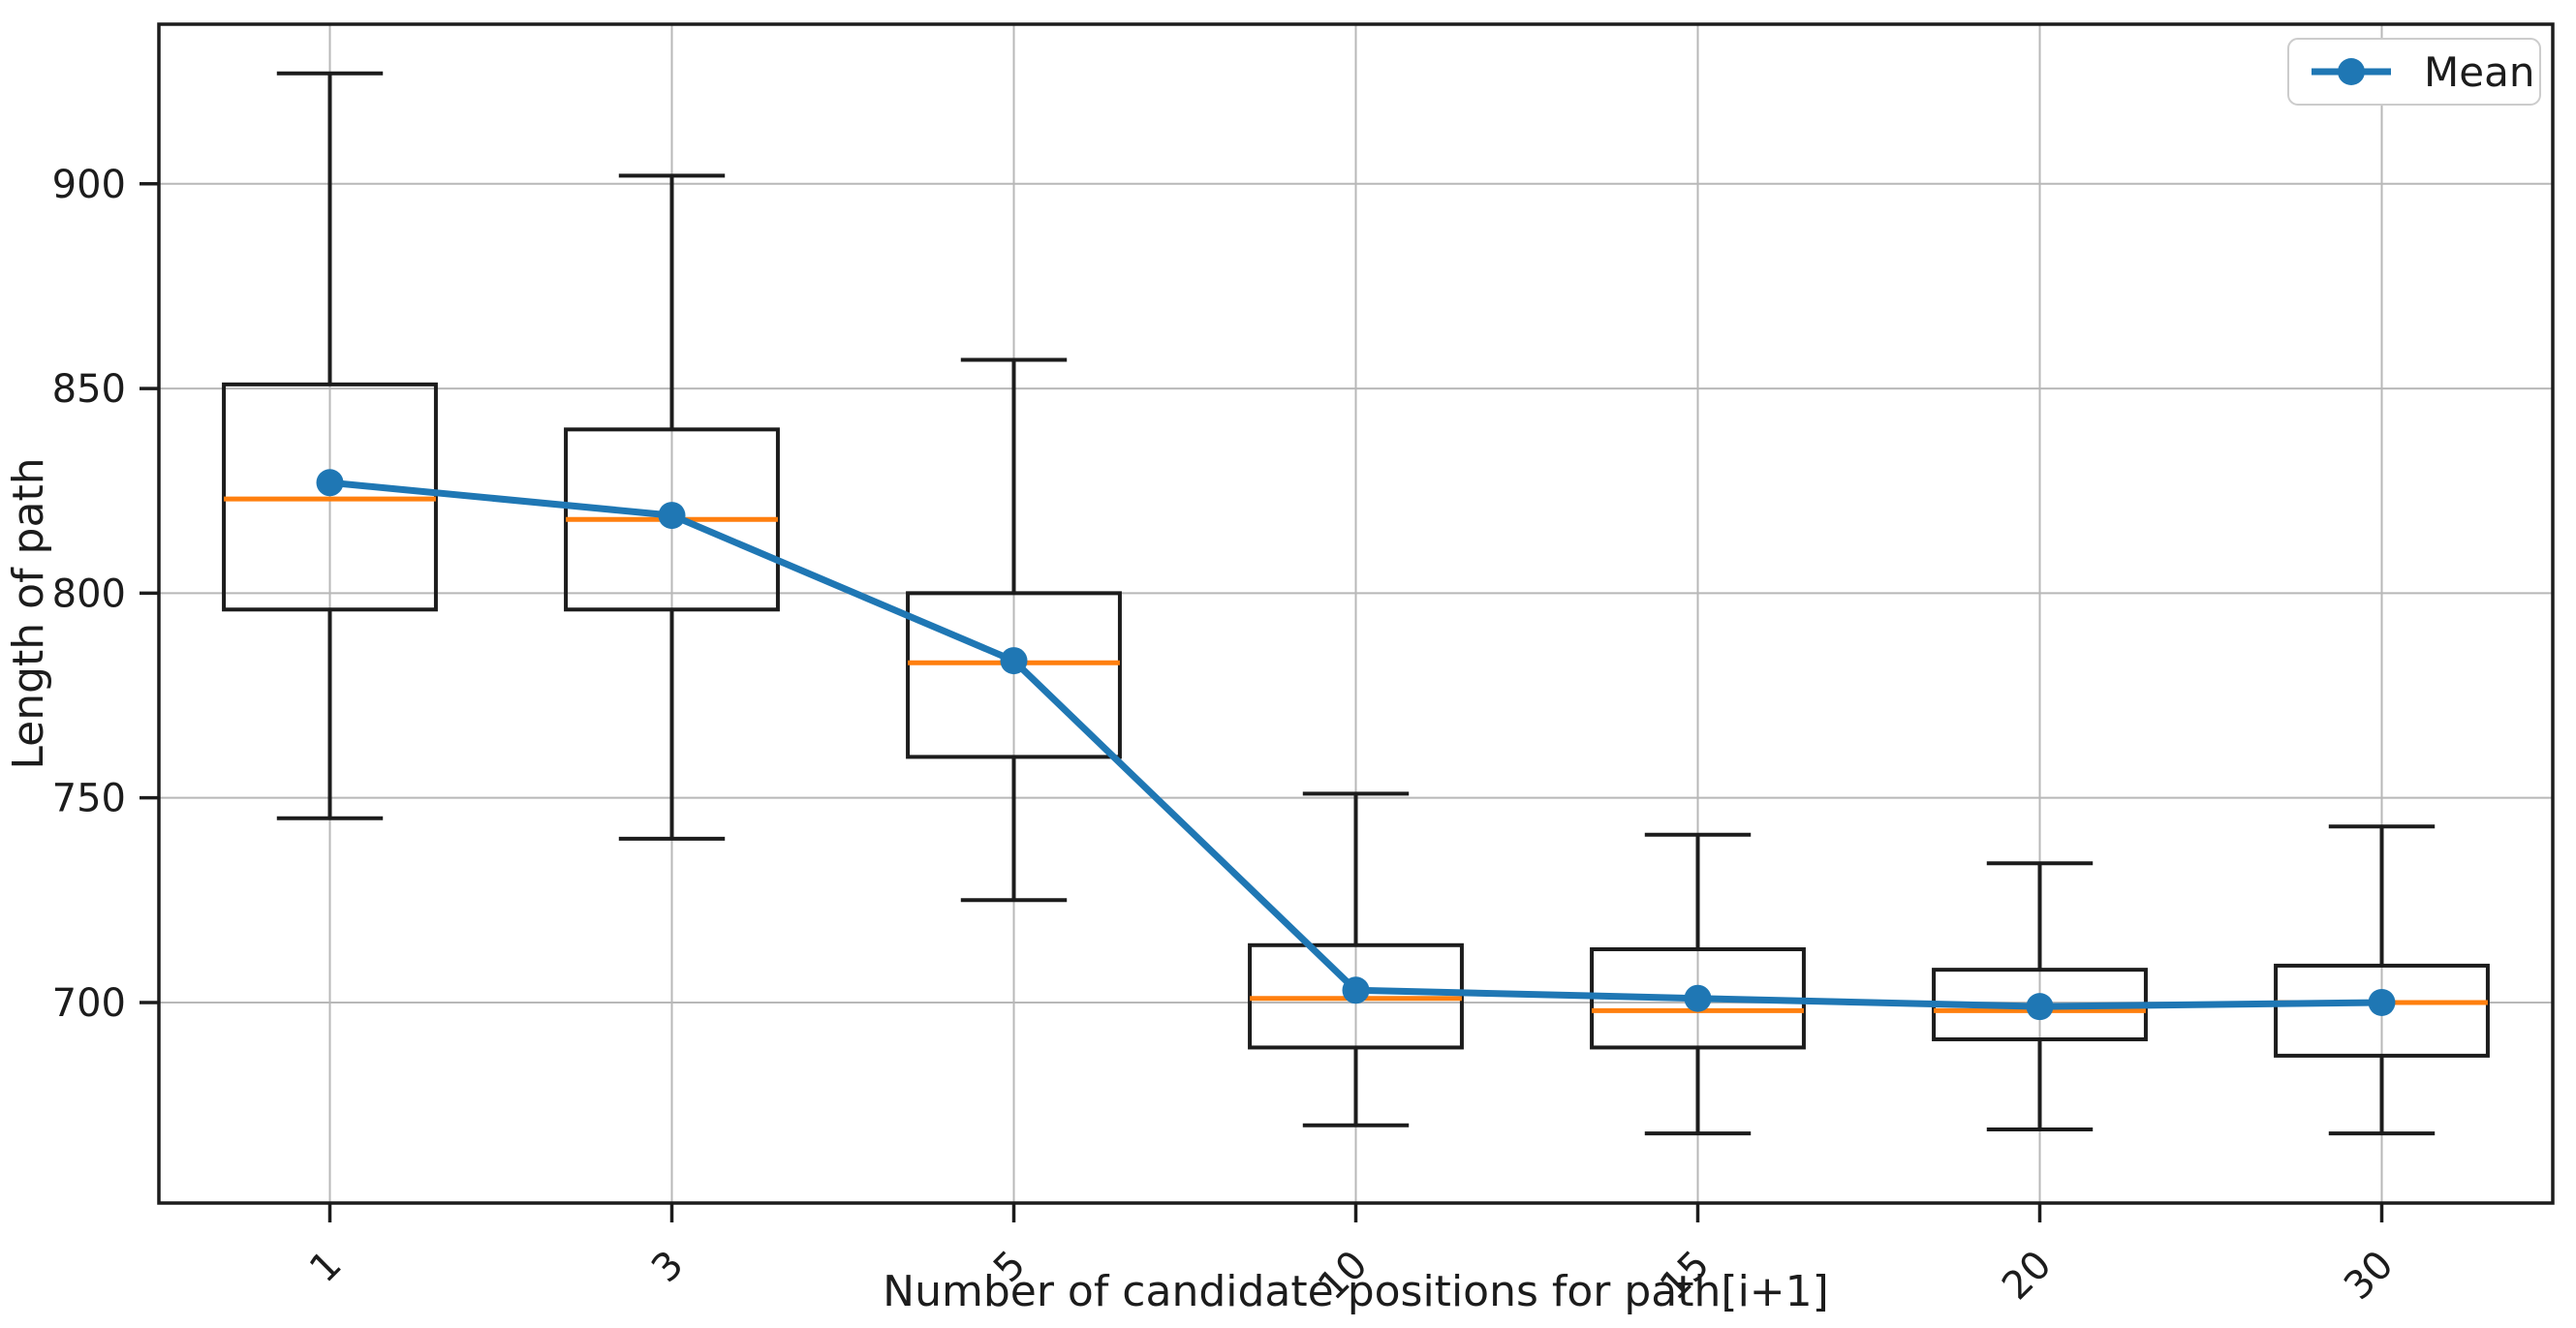 The image size is (2576, 1328). What do you see at coordinates (2479, 72) in the screenshot?
I see `legend-label: Mean` at bounding box center [2479, 72].